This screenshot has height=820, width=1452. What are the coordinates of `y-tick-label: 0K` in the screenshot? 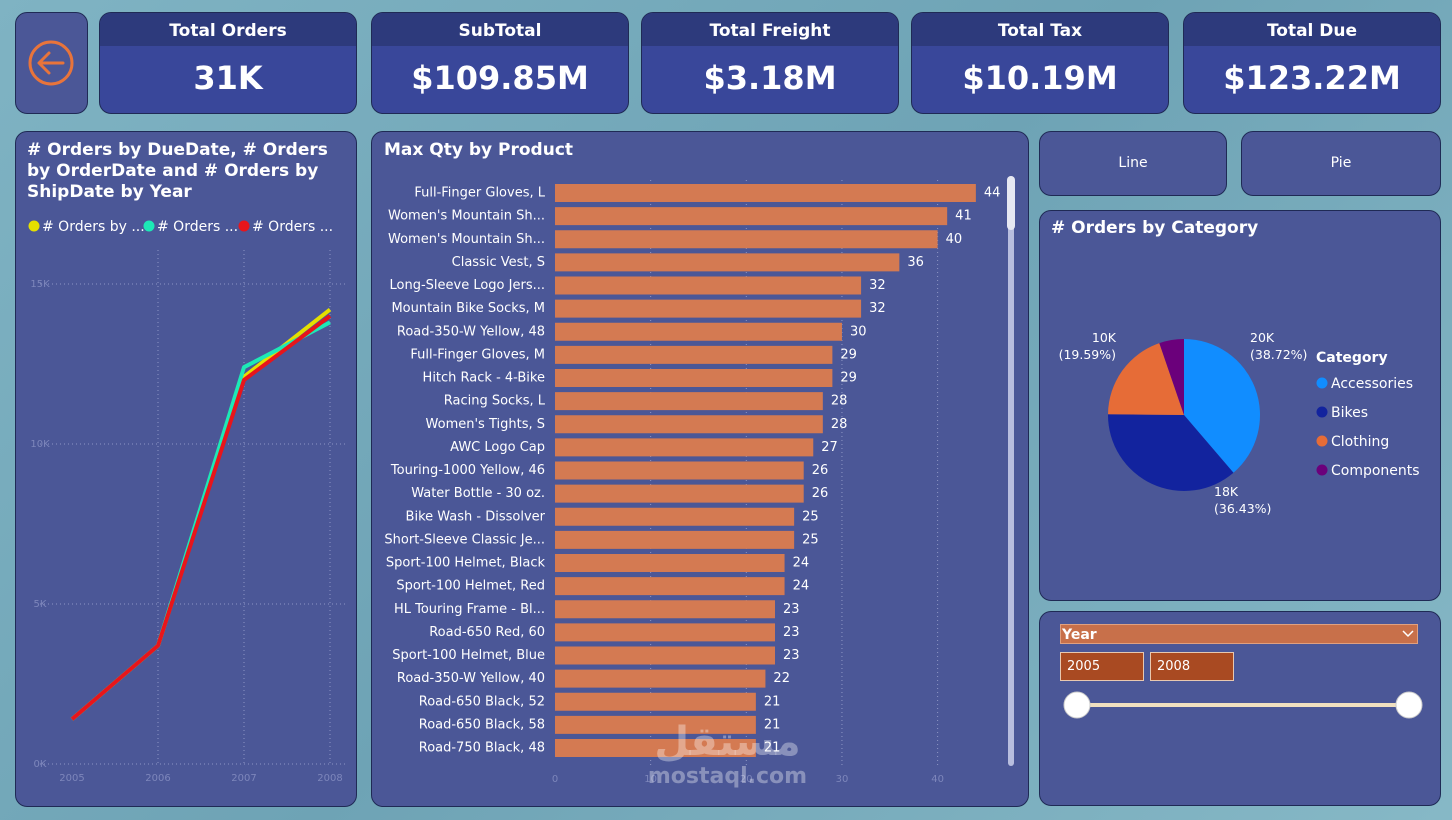 It's located at (40, 764).